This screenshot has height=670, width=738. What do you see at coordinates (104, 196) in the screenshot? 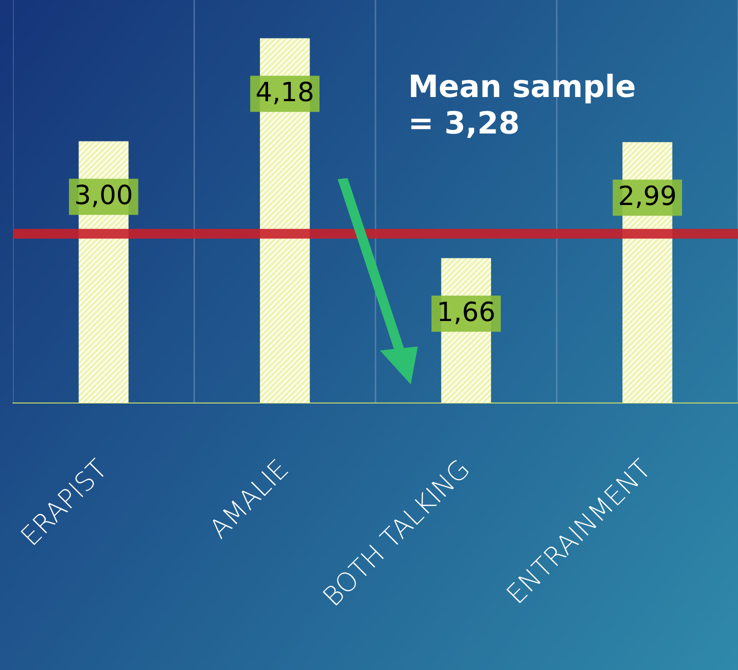
I see `data-label: 3,00` at bounding box center [104, 196].